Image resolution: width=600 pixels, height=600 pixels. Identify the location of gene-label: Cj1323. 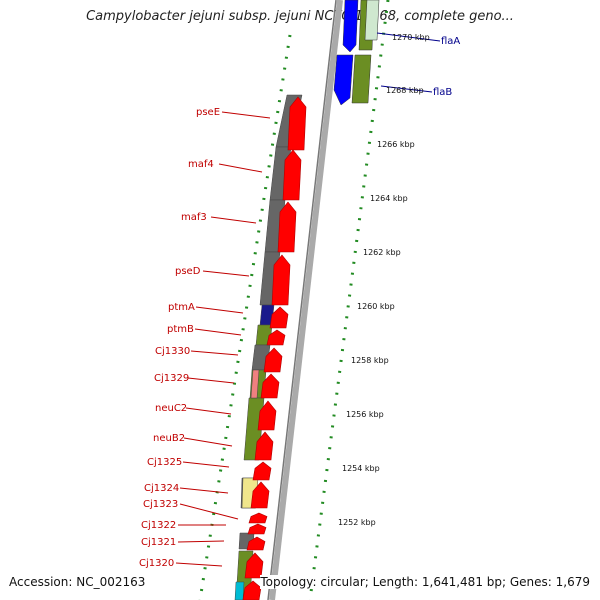
(160, 504).